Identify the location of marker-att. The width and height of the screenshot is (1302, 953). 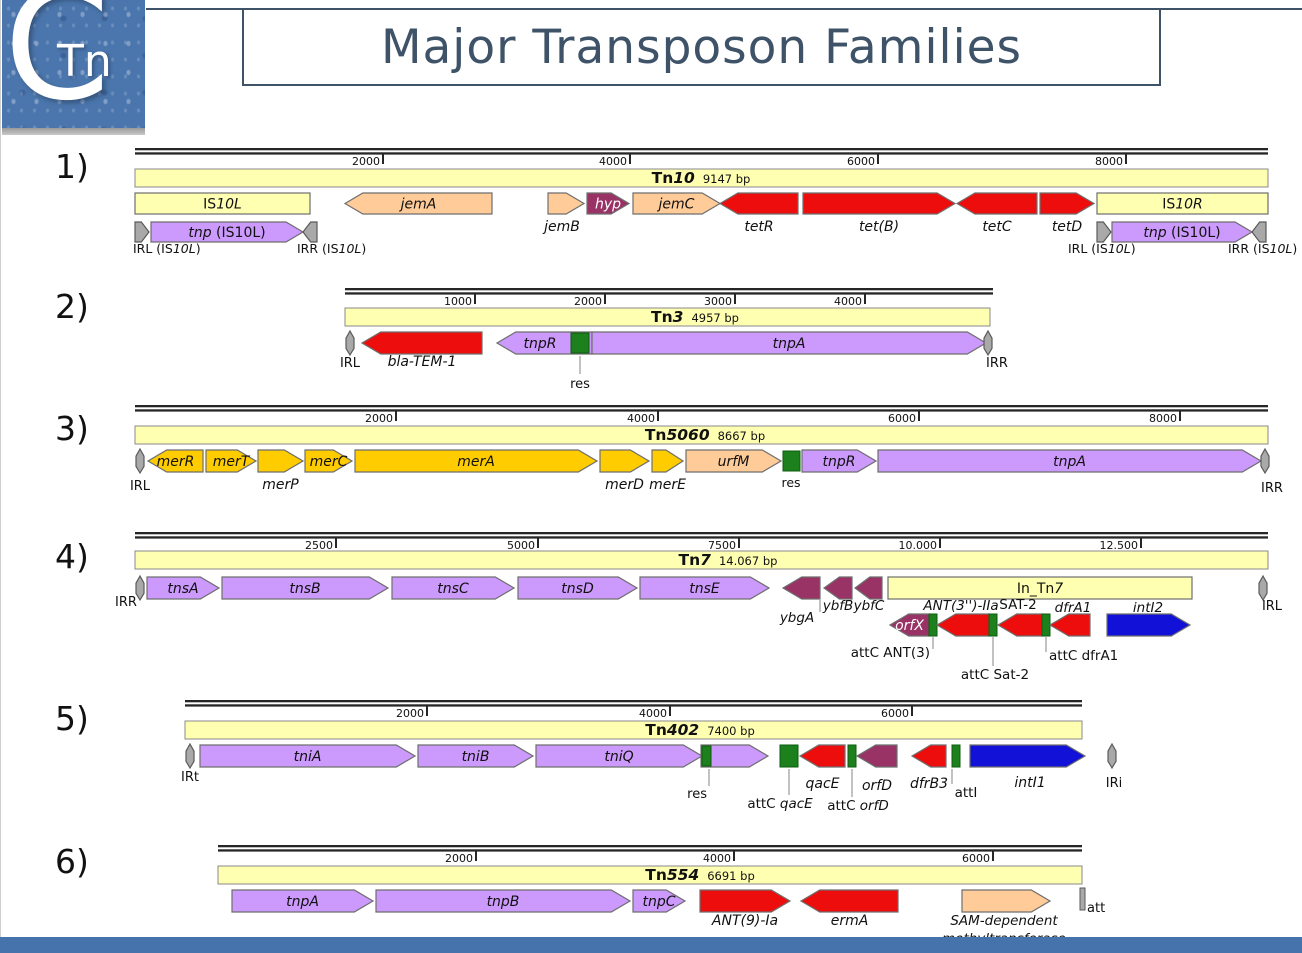
(1082, 899).